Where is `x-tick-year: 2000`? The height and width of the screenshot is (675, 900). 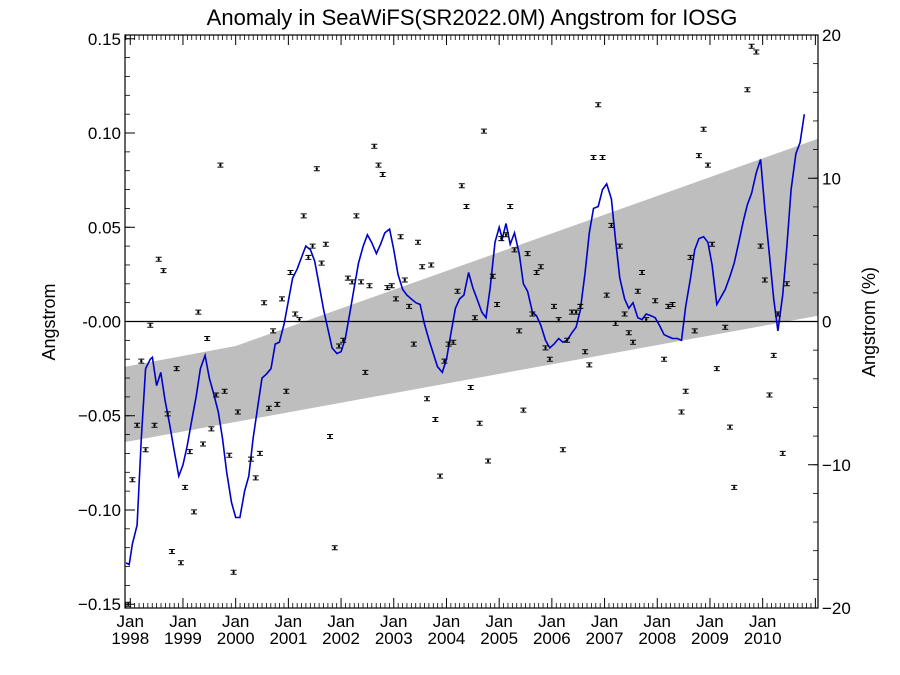 x-tick-year: 2000 is located at coordinates (236, 638).